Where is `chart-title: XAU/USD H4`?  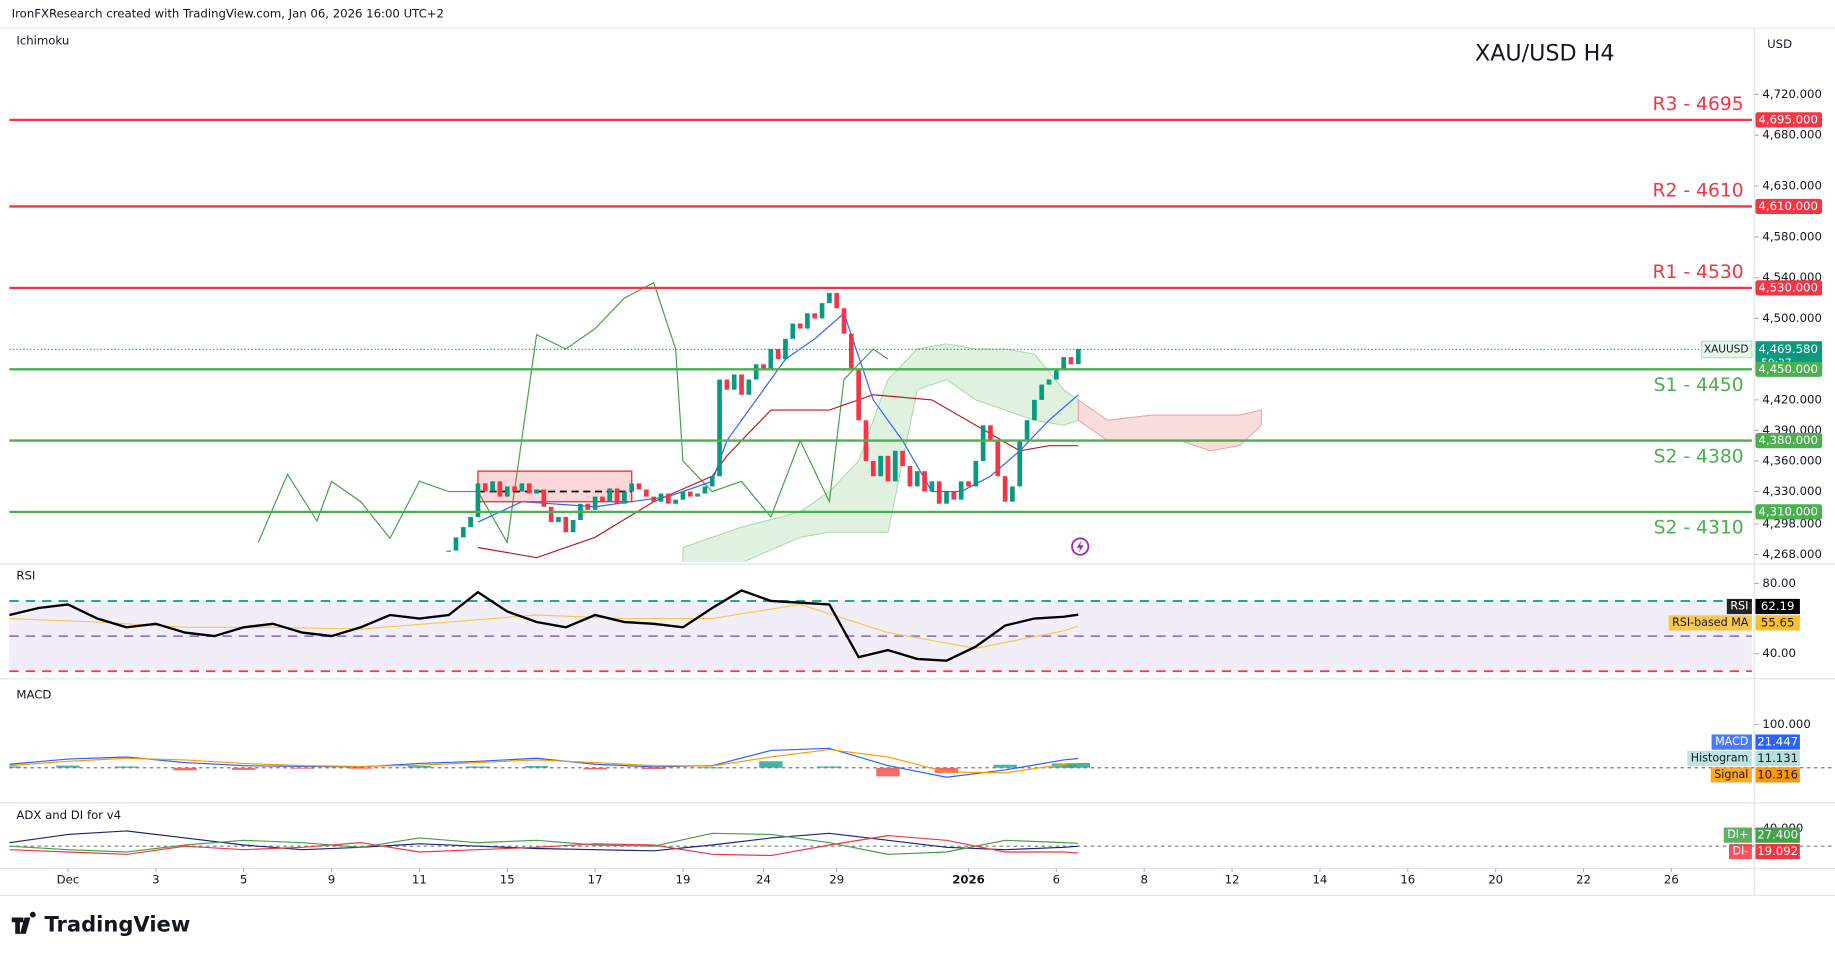
chart-title: XAU/USD H4 is located at coordinates (1545, 53).